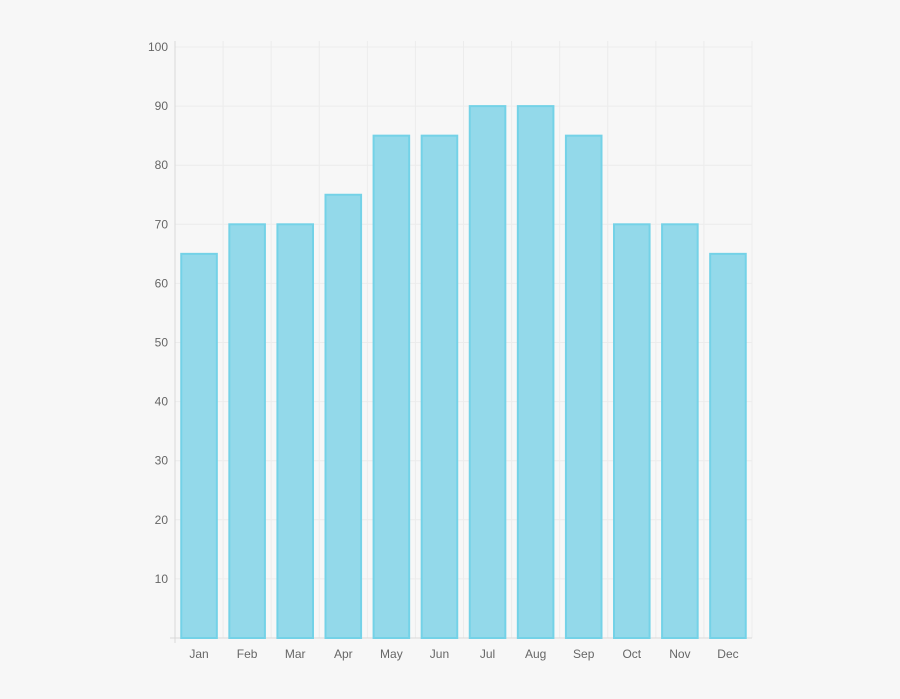 The width and height of the screenshot is (900, 699). Describe the element at coordinates (295, 431) in the screenshot. I see `bar-mar` at that location.